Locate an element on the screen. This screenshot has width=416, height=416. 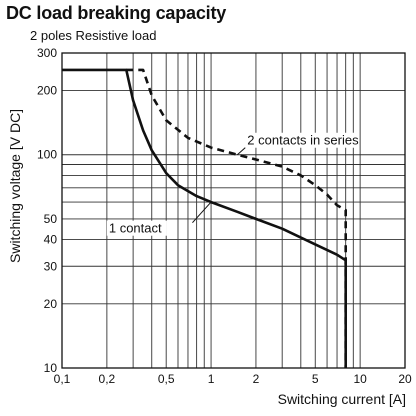
y-tick-label: 200 is located at coordinates (47, 91).